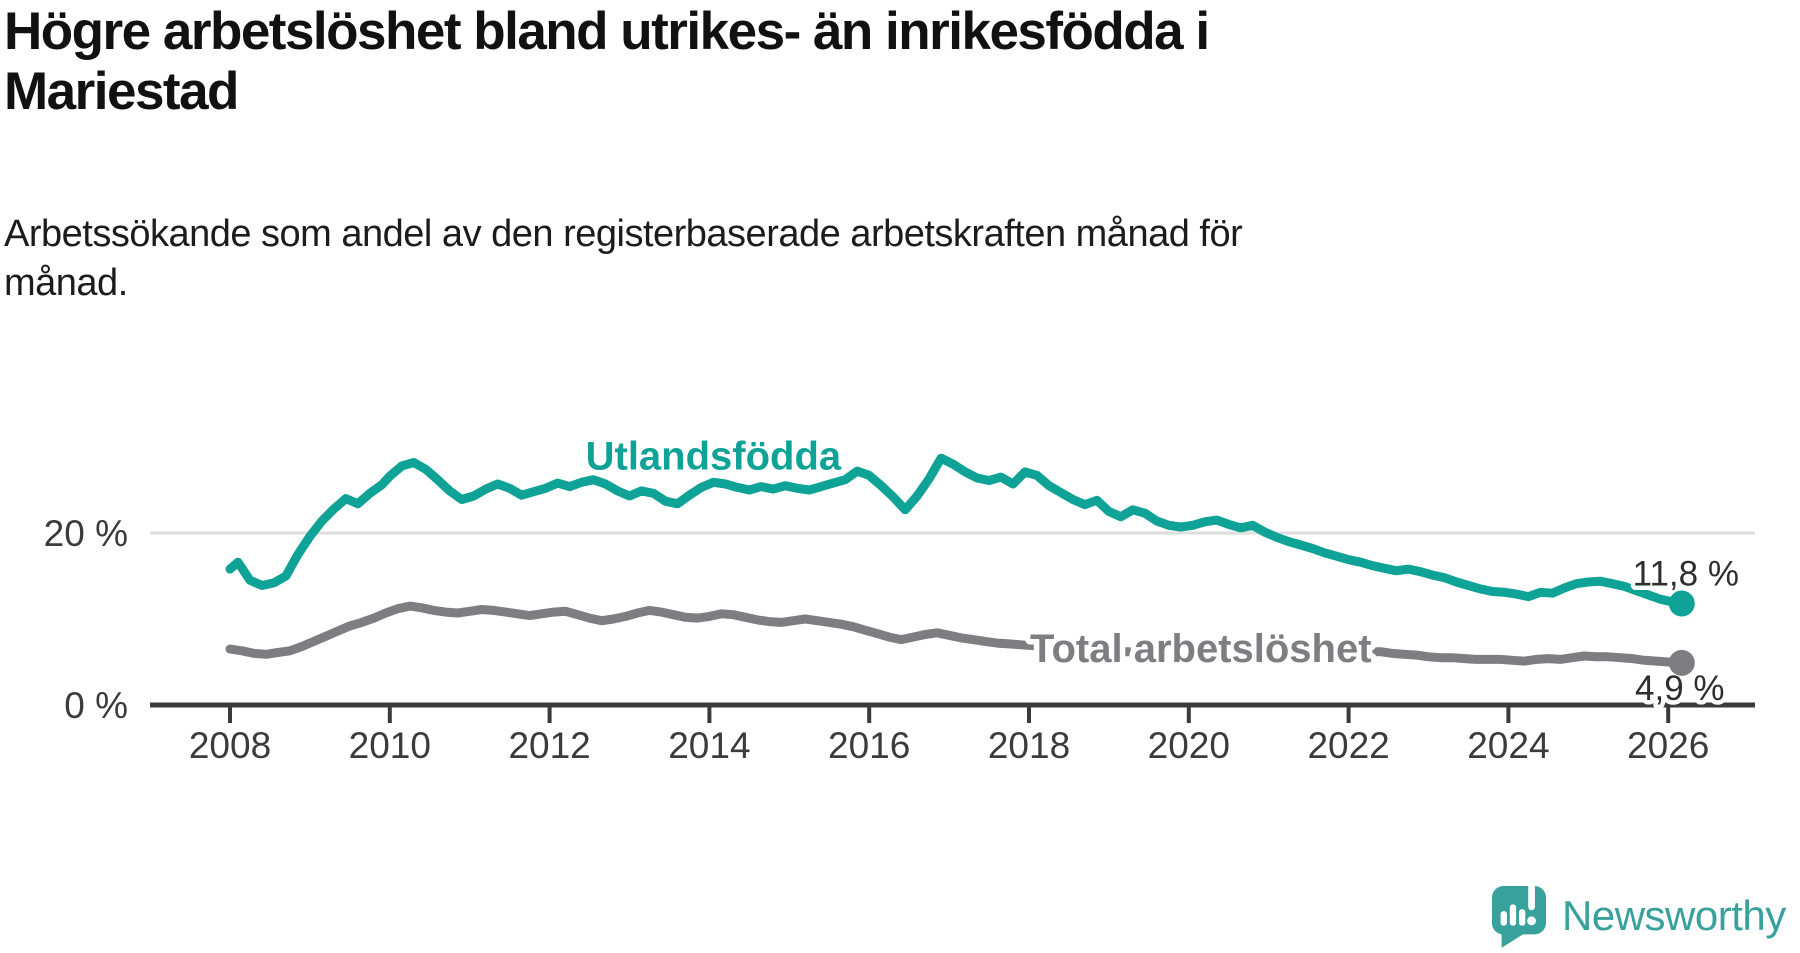 The height and width of the screenshot is (953, 1800). I want to click on y-tick-label-20: 20 %, so click(86, 533).